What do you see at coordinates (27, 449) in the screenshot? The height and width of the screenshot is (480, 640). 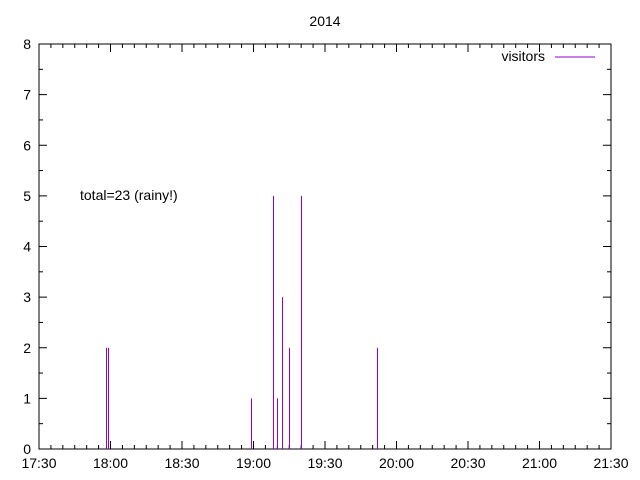 I see `y-tick-label: 0` at bounding box center [27, 449].